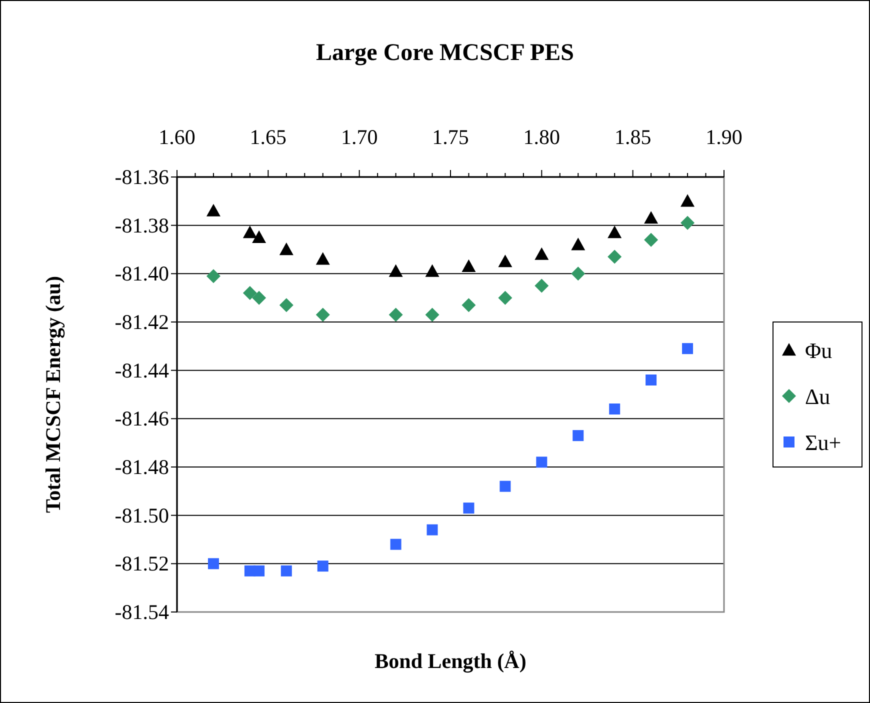 The image size is (870, 703). I want to click on chart-title: Large Core MCSCF PES, so click(445, 53).